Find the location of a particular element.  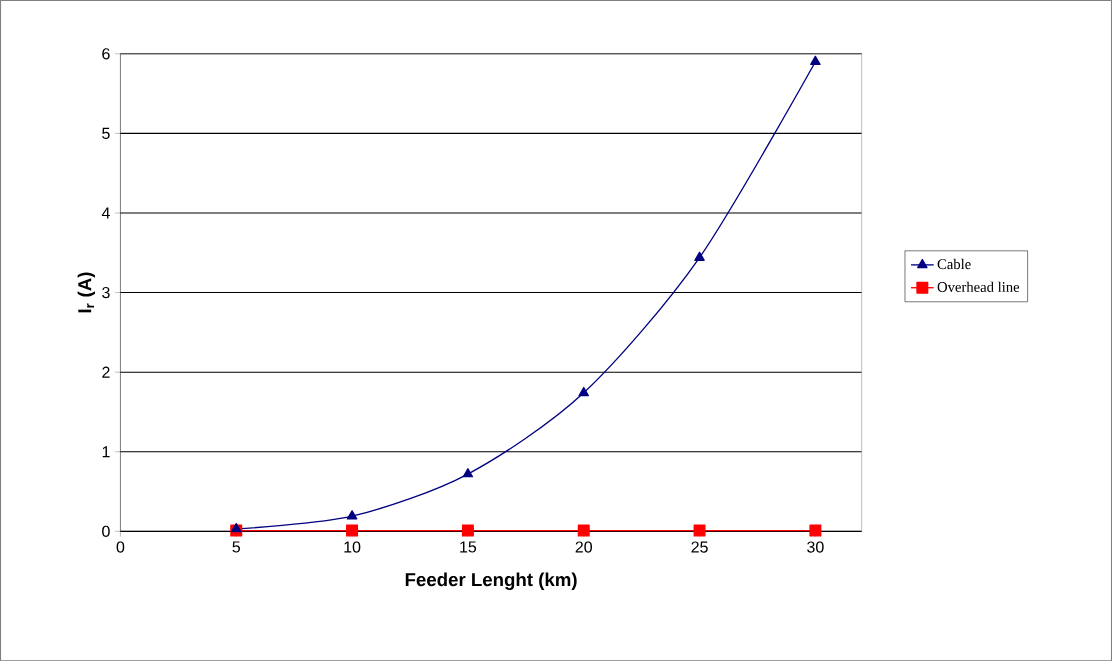

y-tick-label: 5 is located at coordinates (106, 133).